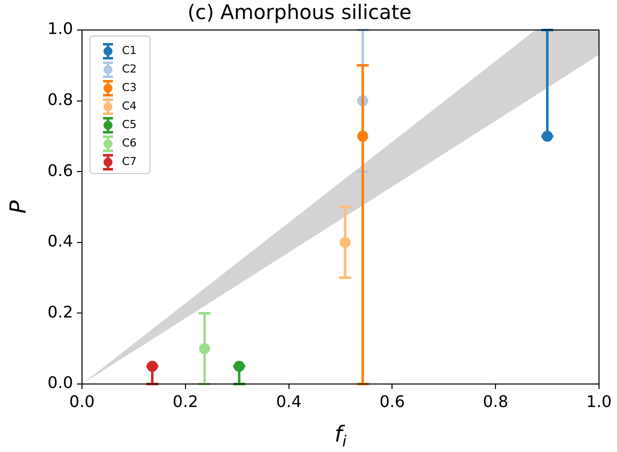 Image resolution: width=617 pixels, height=452 pixels. Describe the element at coordinates (82, 401) in the screenshot. I see `x-tick-label: 0.0` at that location.